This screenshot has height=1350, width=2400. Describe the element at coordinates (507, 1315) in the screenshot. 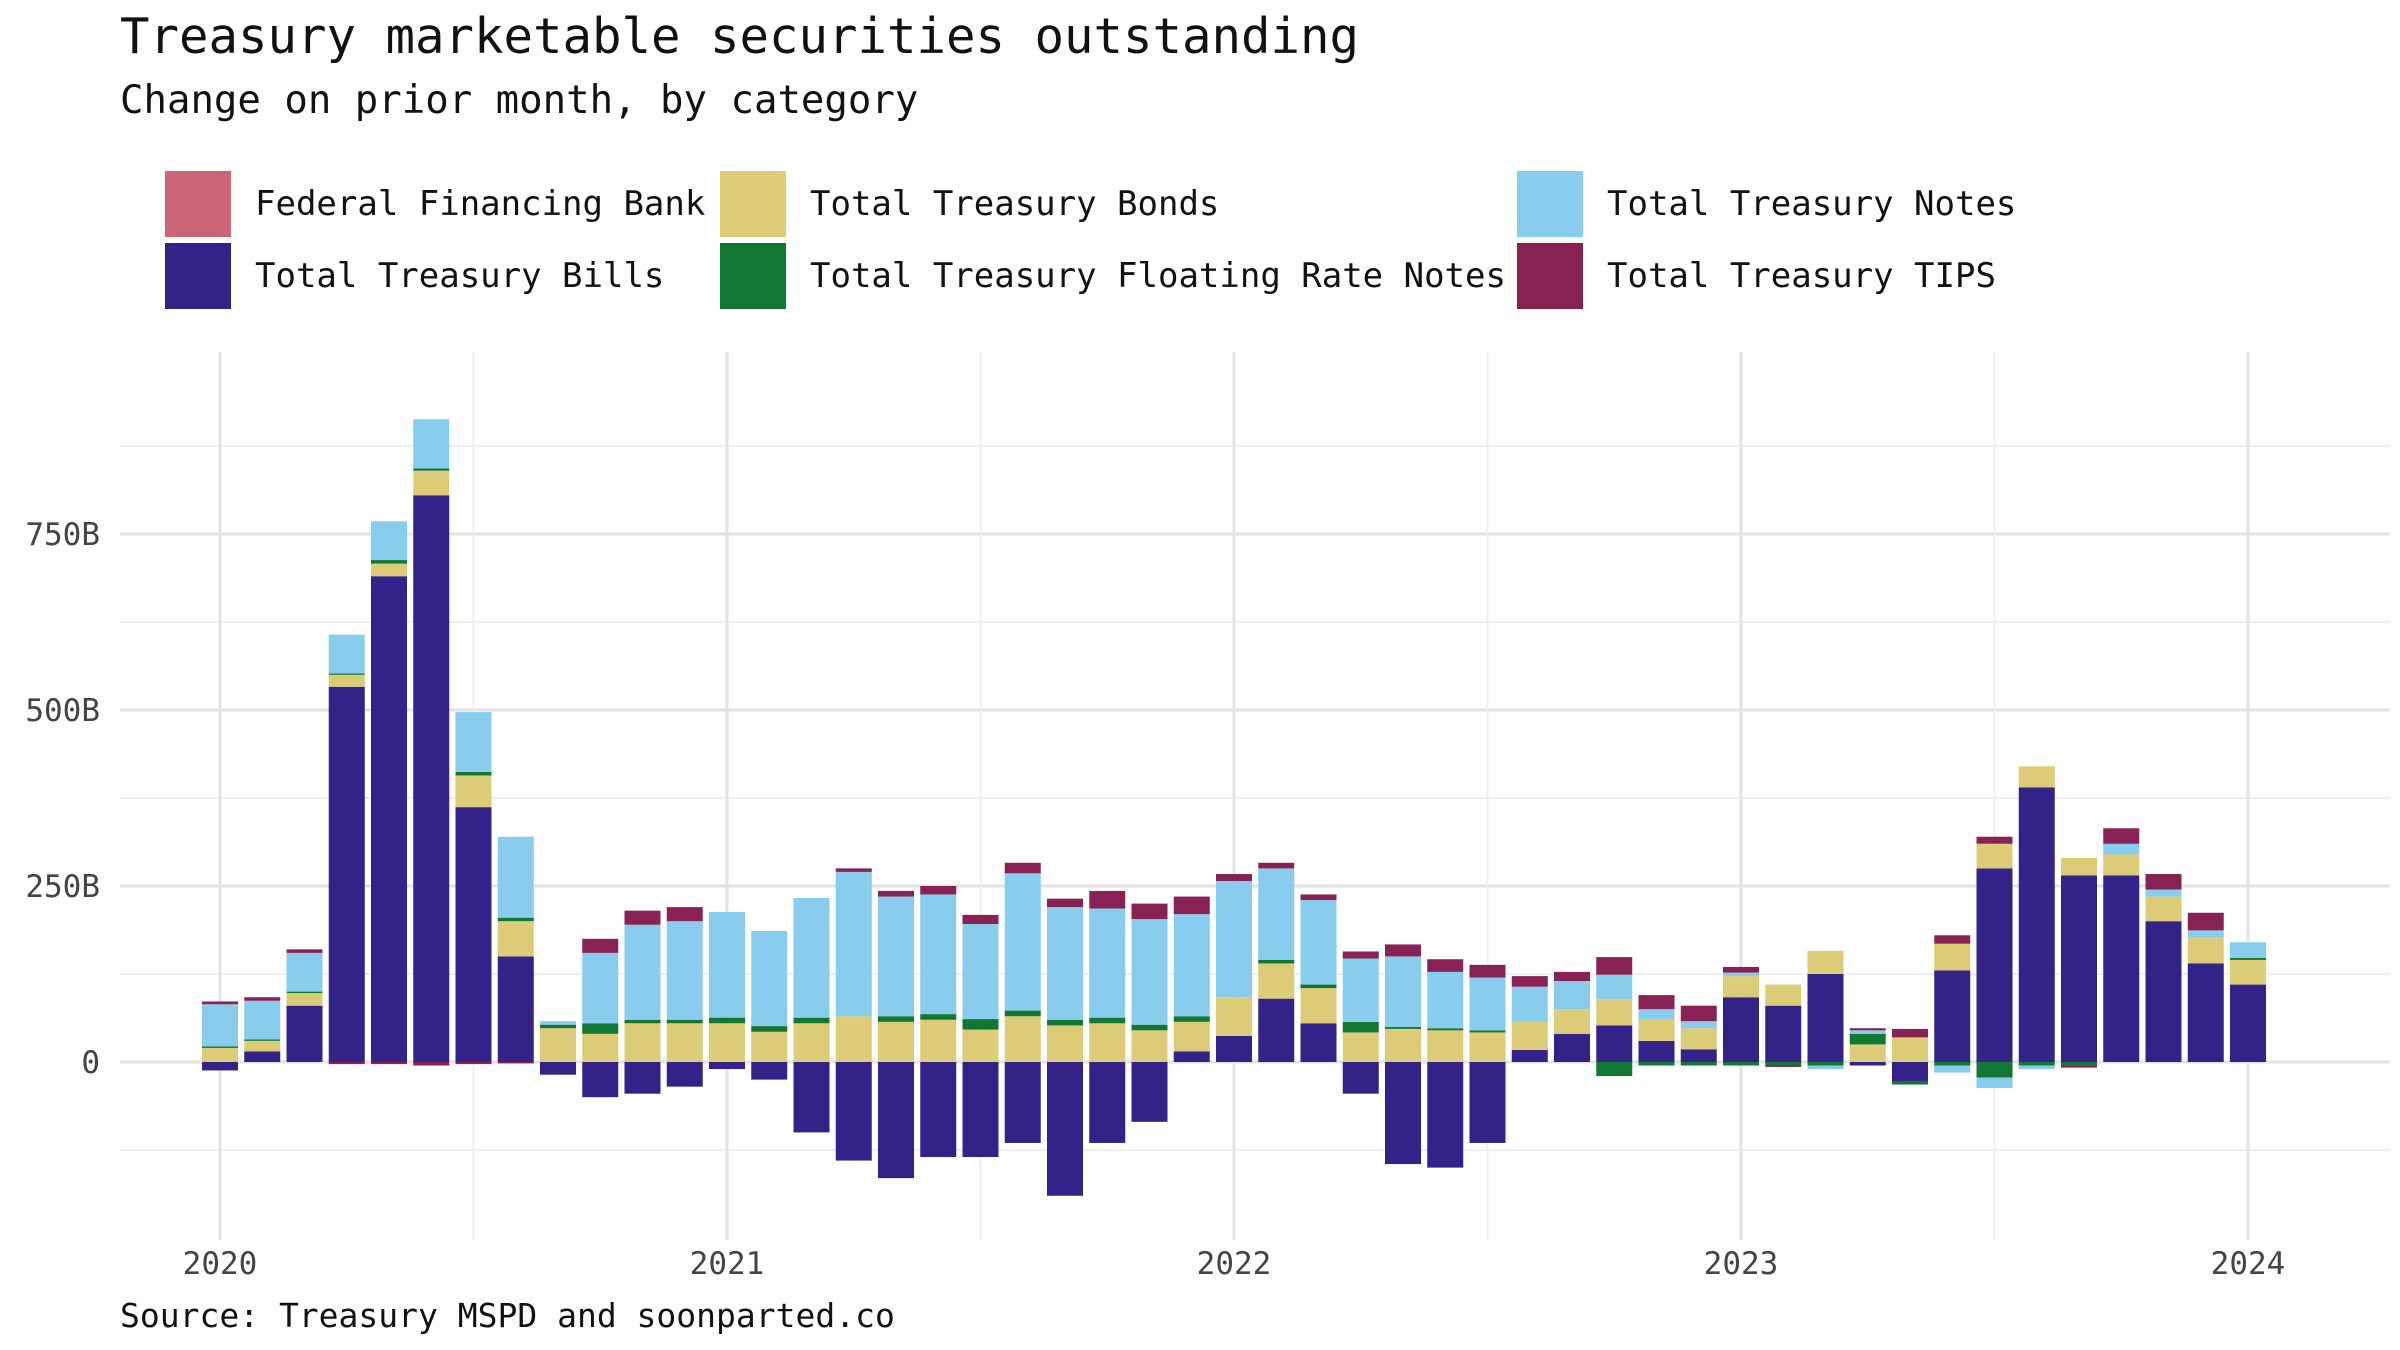

I see `chart-caption: Source: Treasury MSPD and soonparted.co` at that location.